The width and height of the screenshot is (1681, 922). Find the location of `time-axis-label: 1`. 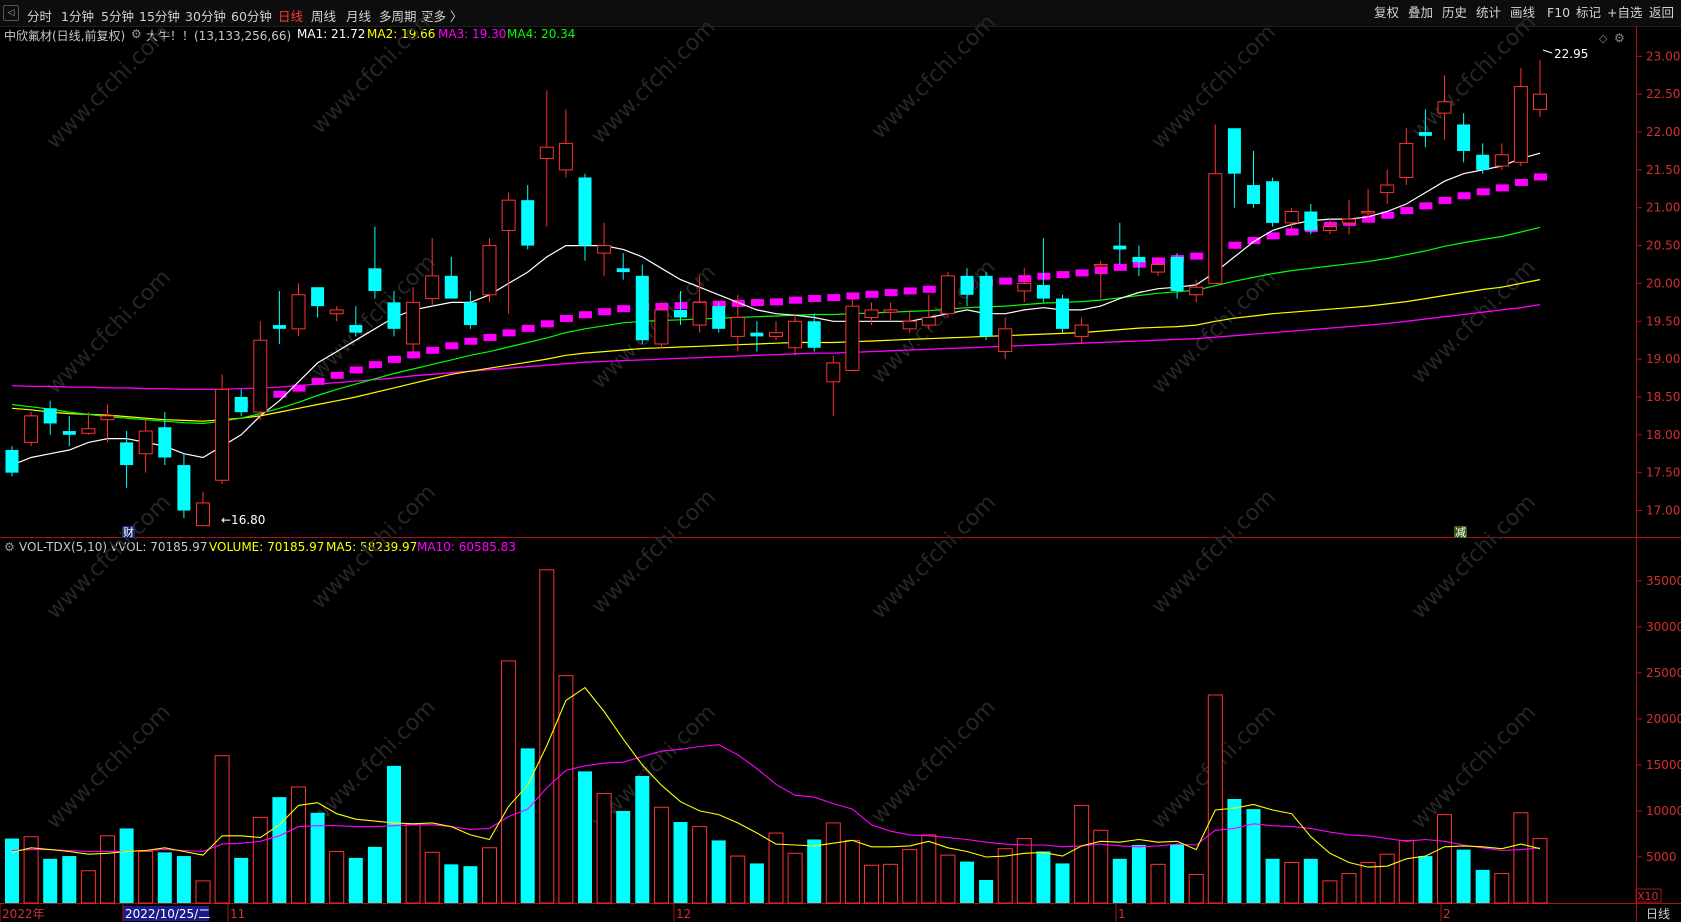

time-axis-label: 1 is located at coordinates (1122, 914).